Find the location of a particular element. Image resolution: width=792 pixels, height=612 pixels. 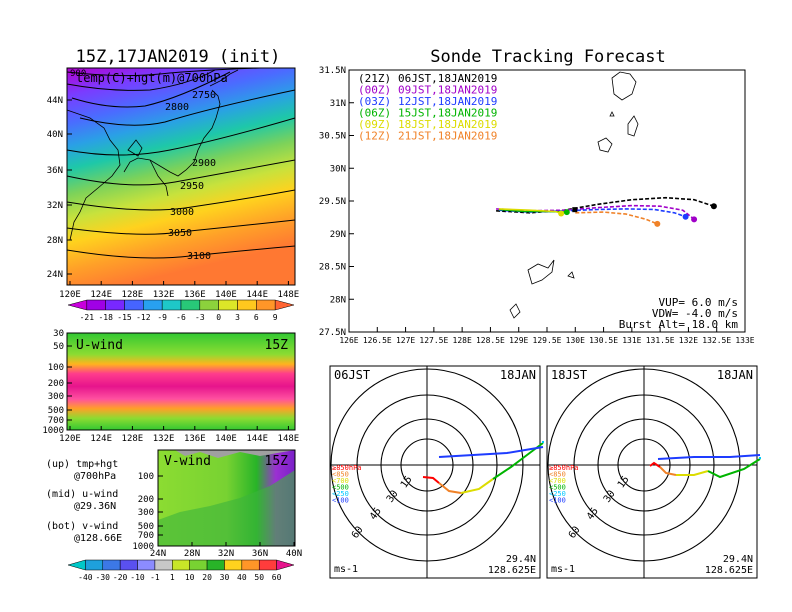

hodograph-date: 18JAN is located at coordinates (518, 375).